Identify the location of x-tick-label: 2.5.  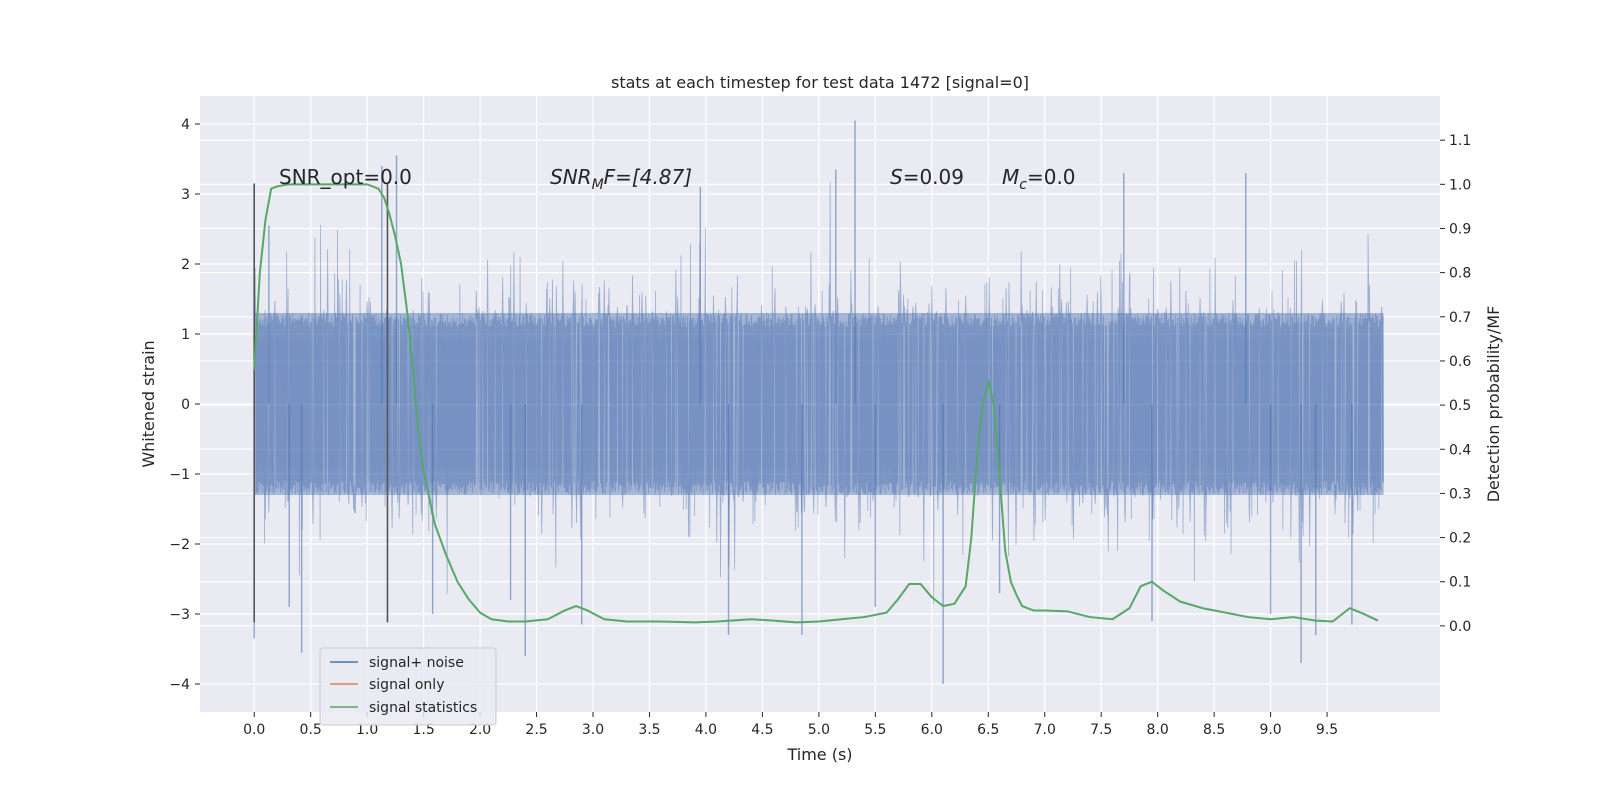
(536, 730).